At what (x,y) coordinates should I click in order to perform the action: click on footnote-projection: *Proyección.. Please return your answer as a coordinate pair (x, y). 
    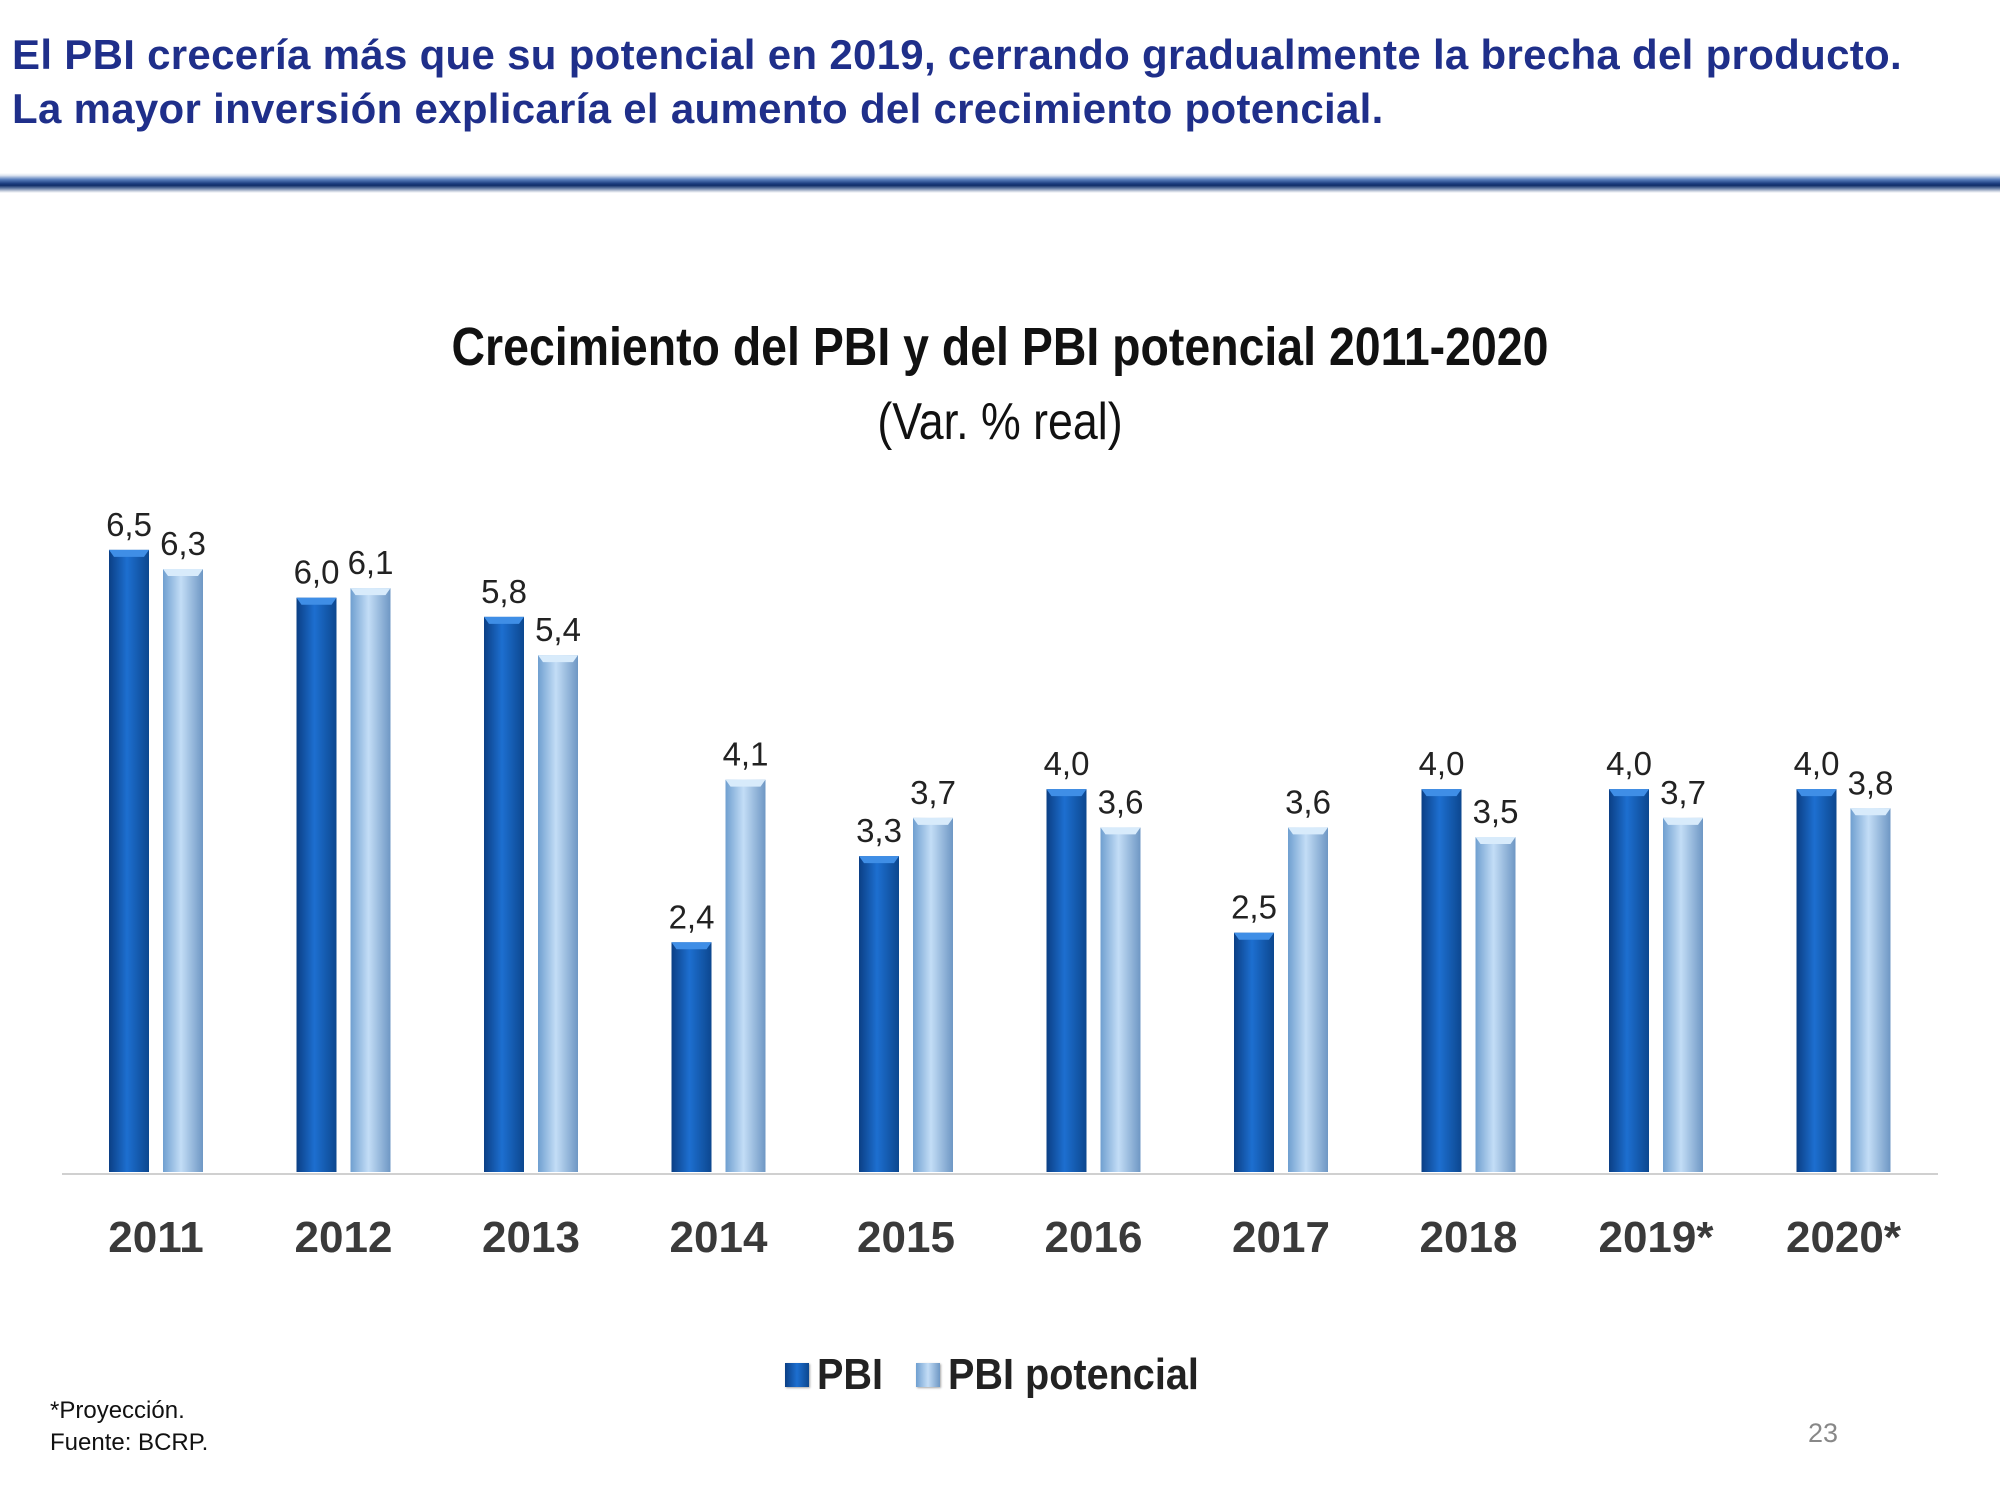
    Looking at the image, I should click on (117, 1410).